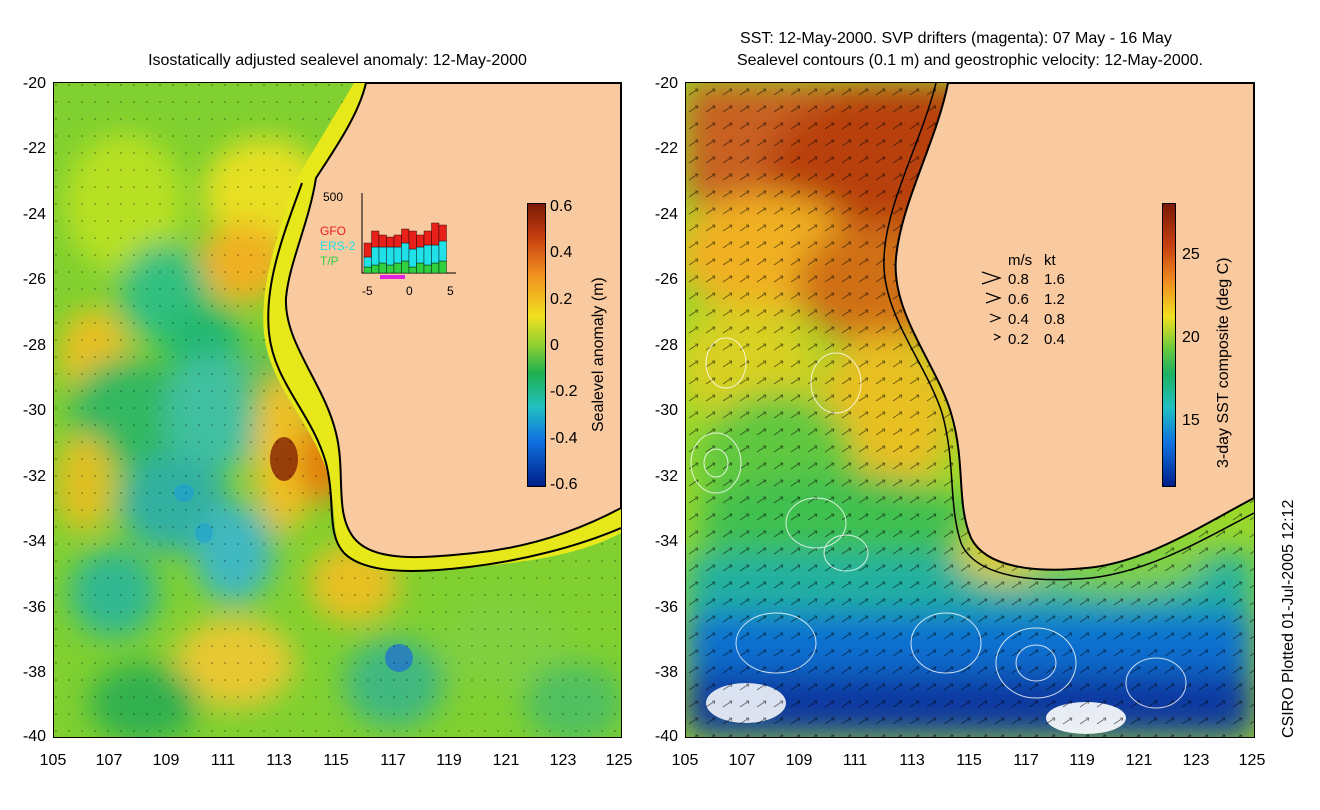 This screenshot has height=810, width=1320. Describe the element at coordinates (1054, 319) in the screenshot. I see `legend-kt: 0.8` at that location.